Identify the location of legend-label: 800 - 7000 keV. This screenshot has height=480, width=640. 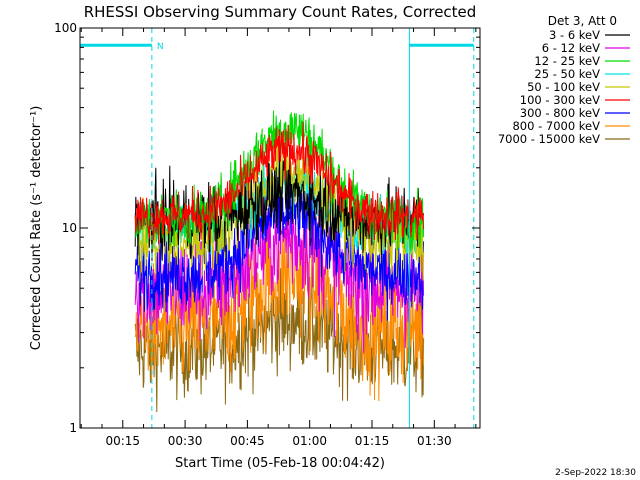
(556, 126).